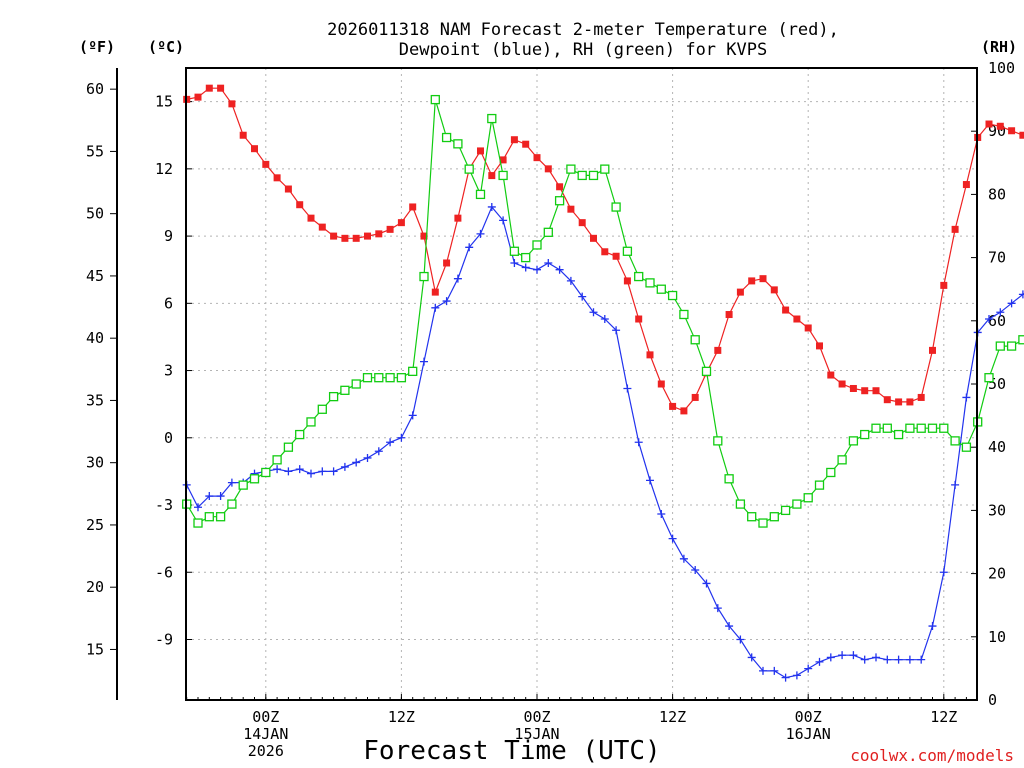  Describe the element at coordinates (168, 438) in the screenshot. I see `celsius-tick-label: 0` at that location.